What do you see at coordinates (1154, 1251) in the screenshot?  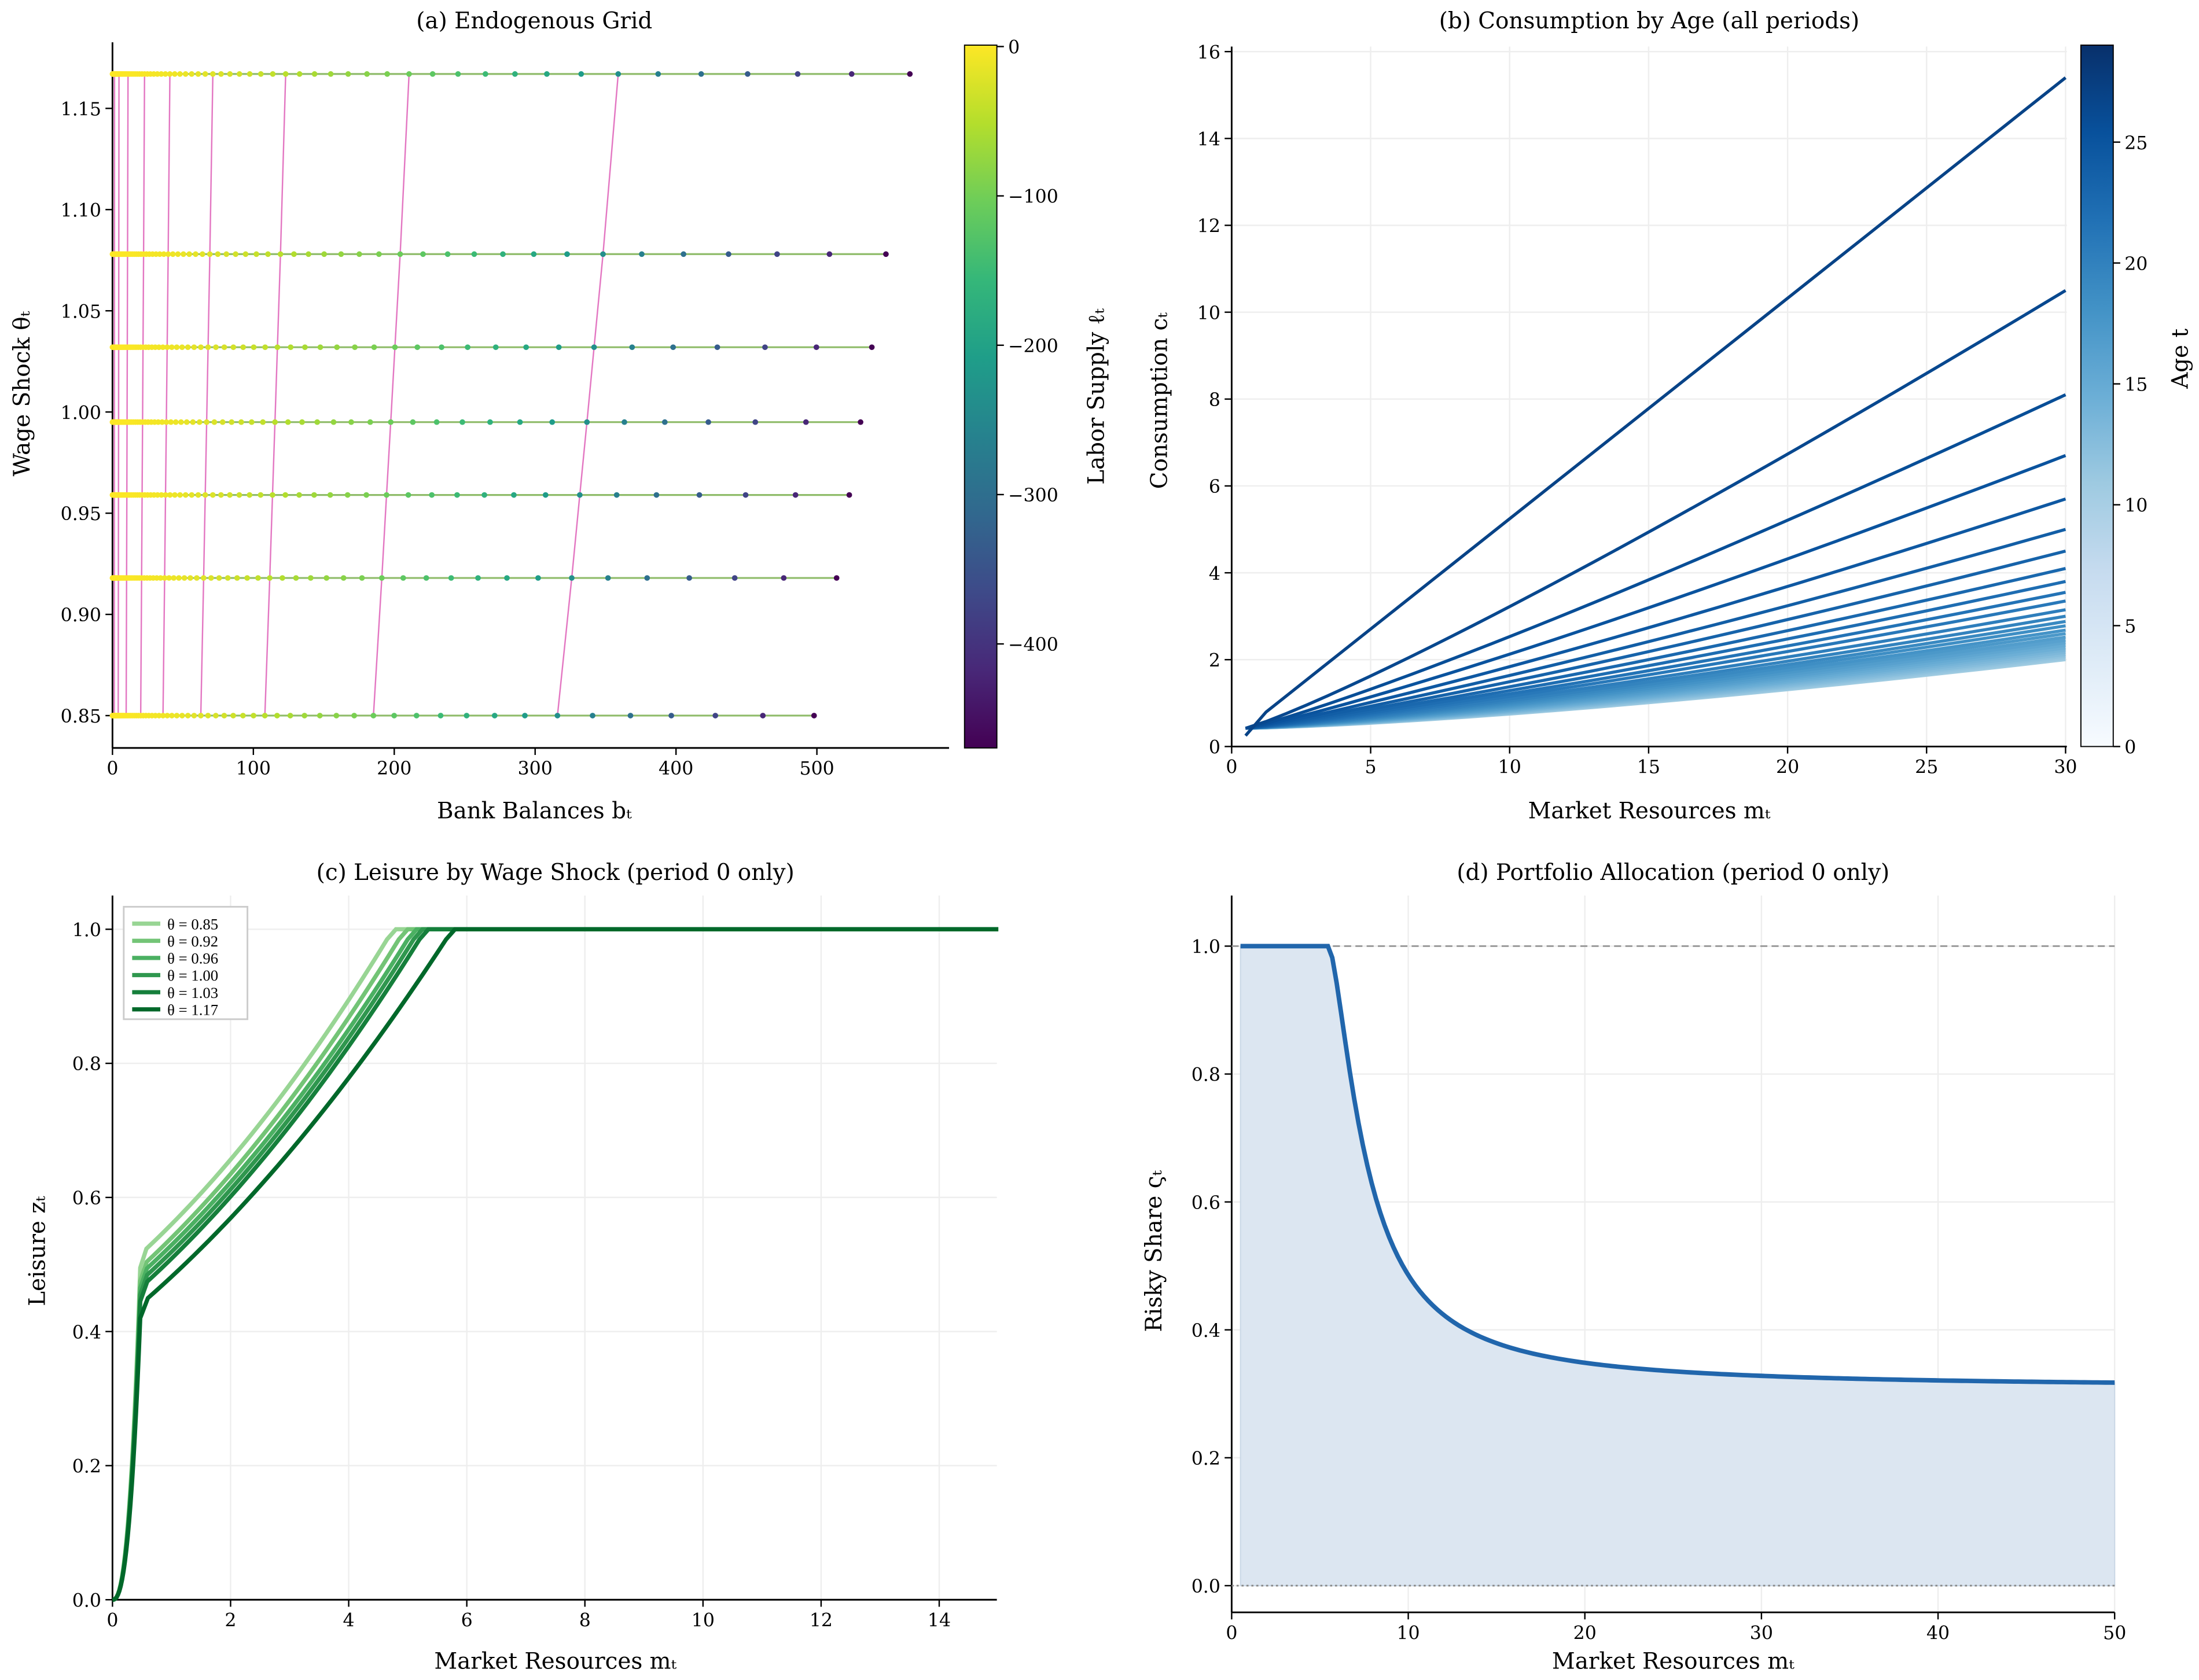 I see `panel-d-ylabel: Risky Share ςₜ` at bounding box center [1154, 1251].